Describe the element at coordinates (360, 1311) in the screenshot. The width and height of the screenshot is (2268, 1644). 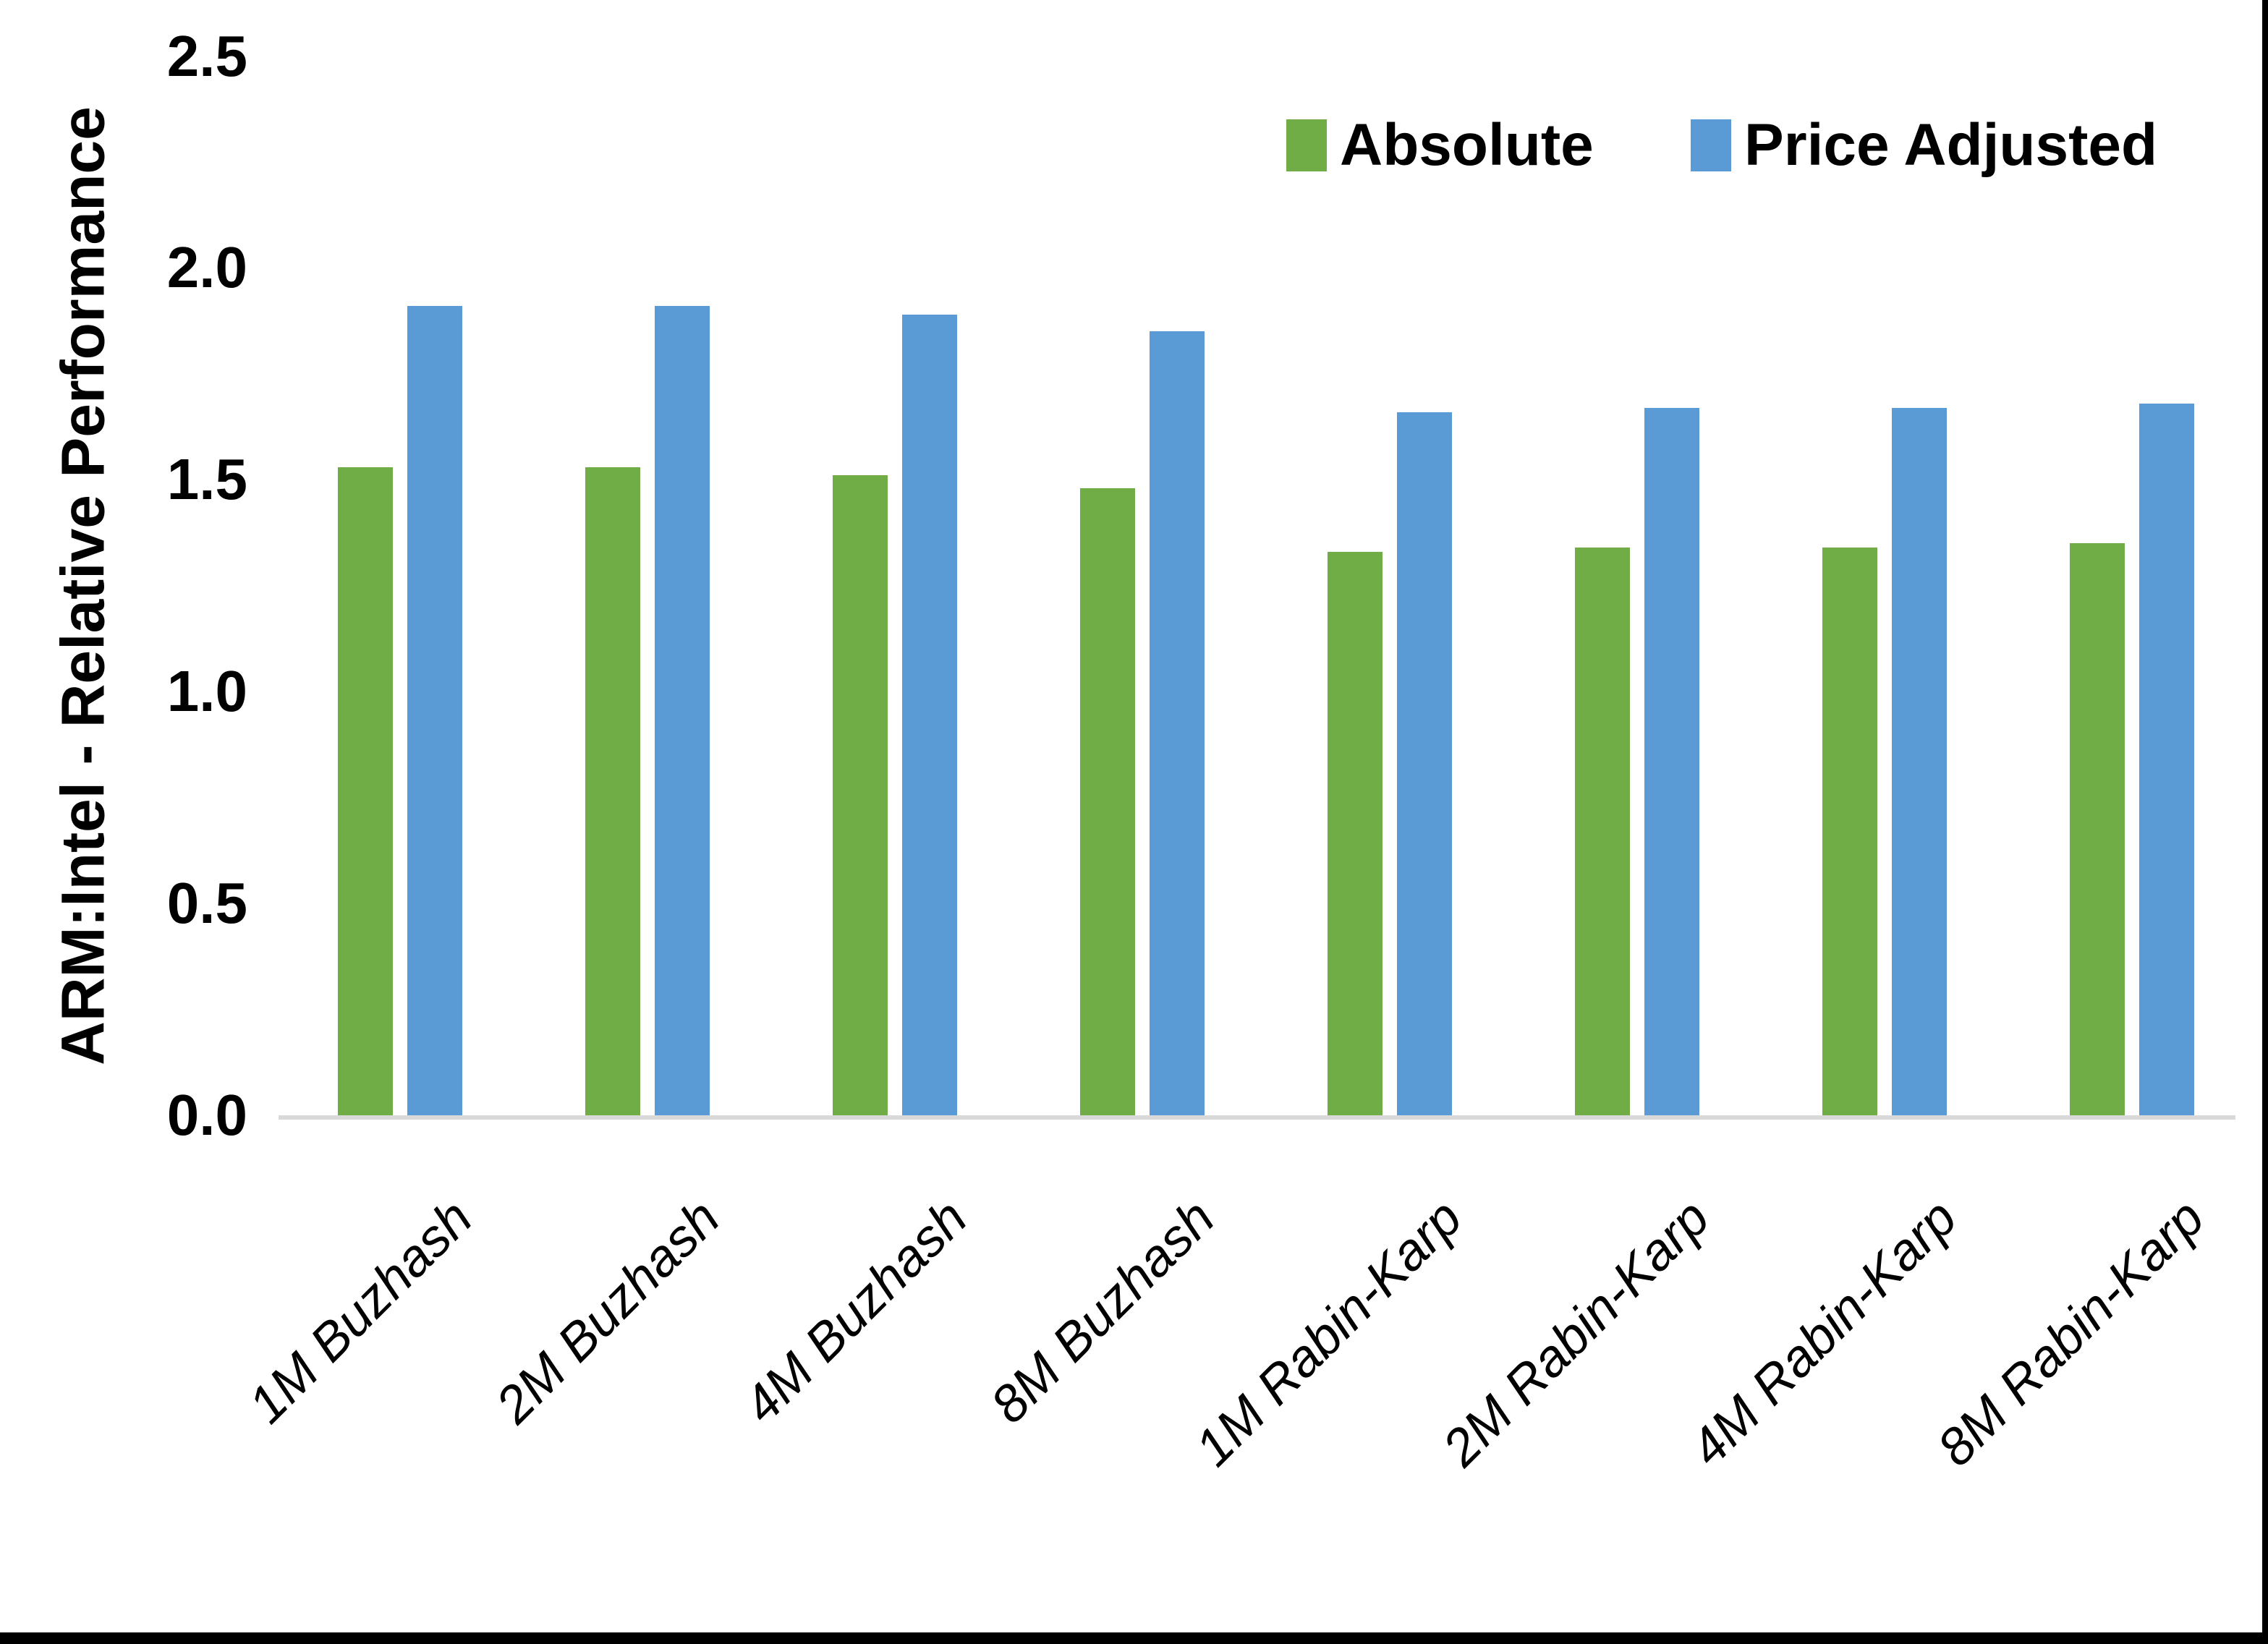
I see `x-category-label: 1M Buzhash` at that location.